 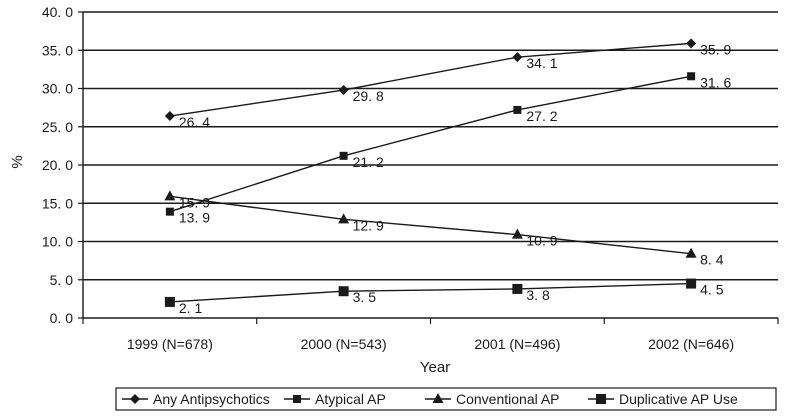 I want to click on data-label: 35. 9, so click(x=715, y=49).